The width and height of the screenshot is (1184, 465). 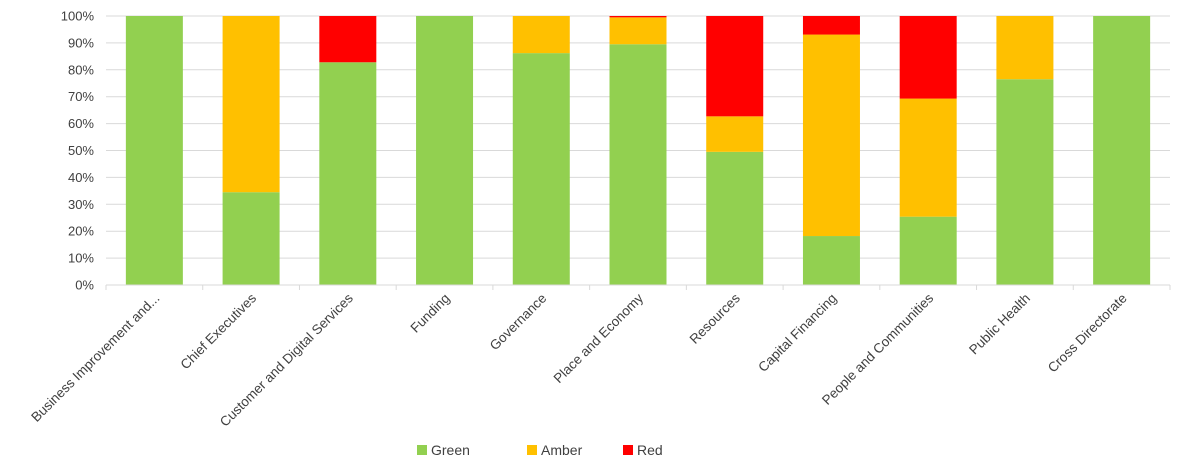 What do you see at coordinates (638, 287) in the screenshot?
I see `x-axis` at bounding box center [638, 287].